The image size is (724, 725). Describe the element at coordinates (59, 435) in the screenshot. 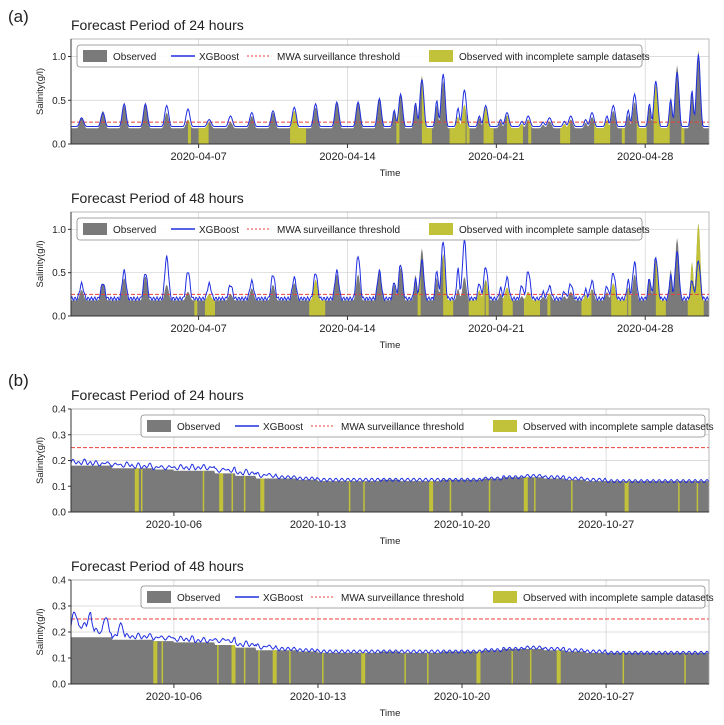

I see `y-tick-label: 0.3` at that location.